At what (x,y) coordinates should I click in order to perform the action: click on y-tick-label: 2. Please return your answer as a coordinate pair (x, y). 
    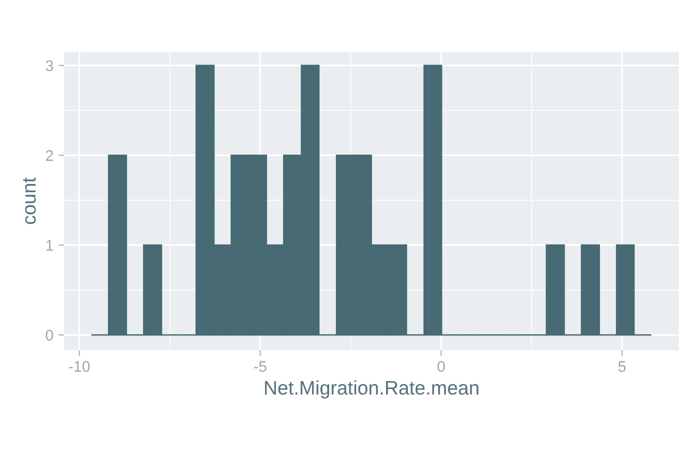
    Looking at the image, I should click on (49, 155).